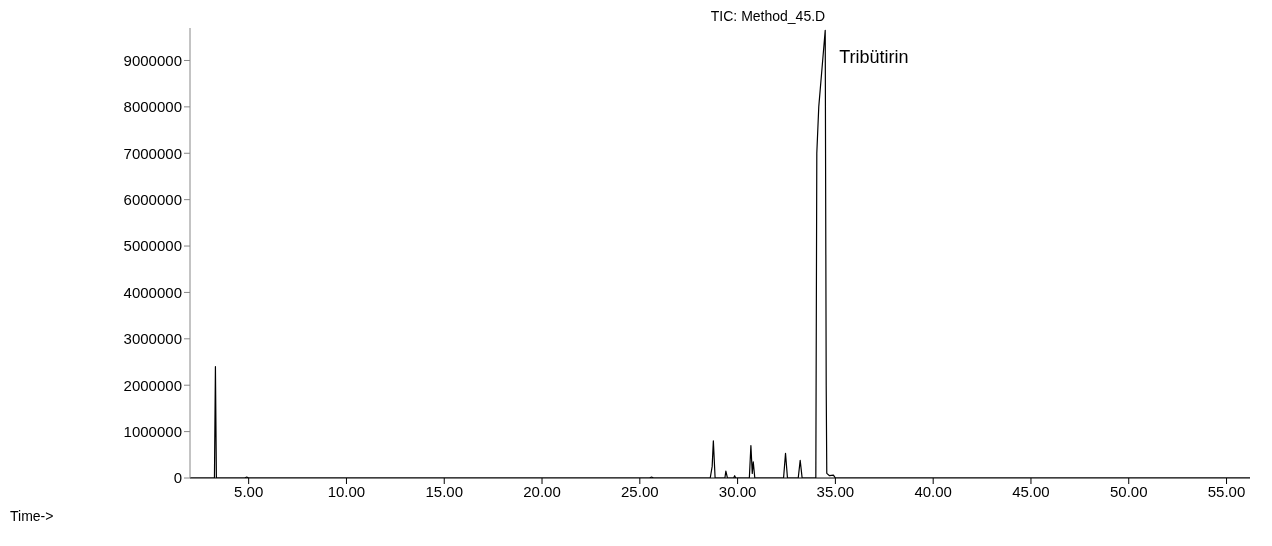 This screenshot has width=1272, height=546. I want to click on x-tick-label: 25.00, so click(640, 491).